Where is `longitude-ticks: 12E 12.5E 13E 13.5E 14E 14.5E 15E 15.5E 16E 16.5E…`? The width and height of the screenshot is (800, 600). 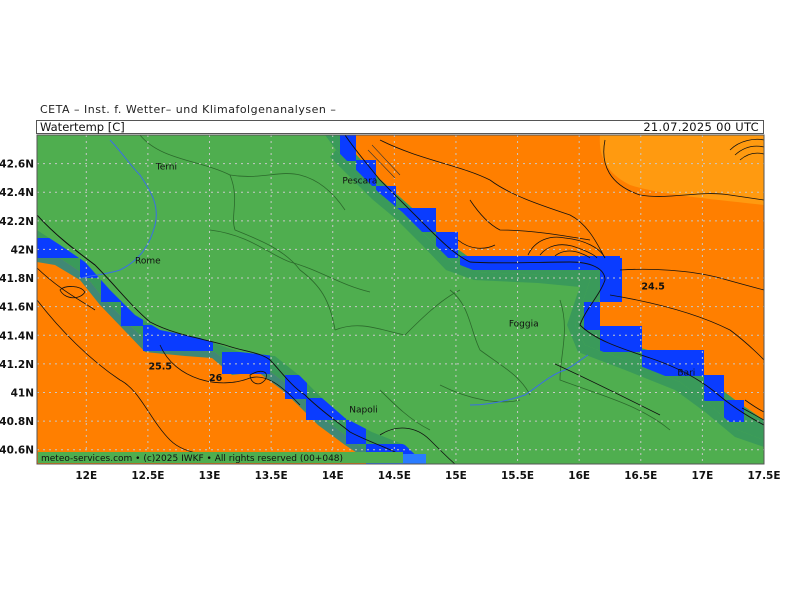
longitude-ticks: 12E 12.5E 13E 13.5E 14E 14.5E 15E 15.5E 16E 16.5E… is located at coordinates (427, 476).